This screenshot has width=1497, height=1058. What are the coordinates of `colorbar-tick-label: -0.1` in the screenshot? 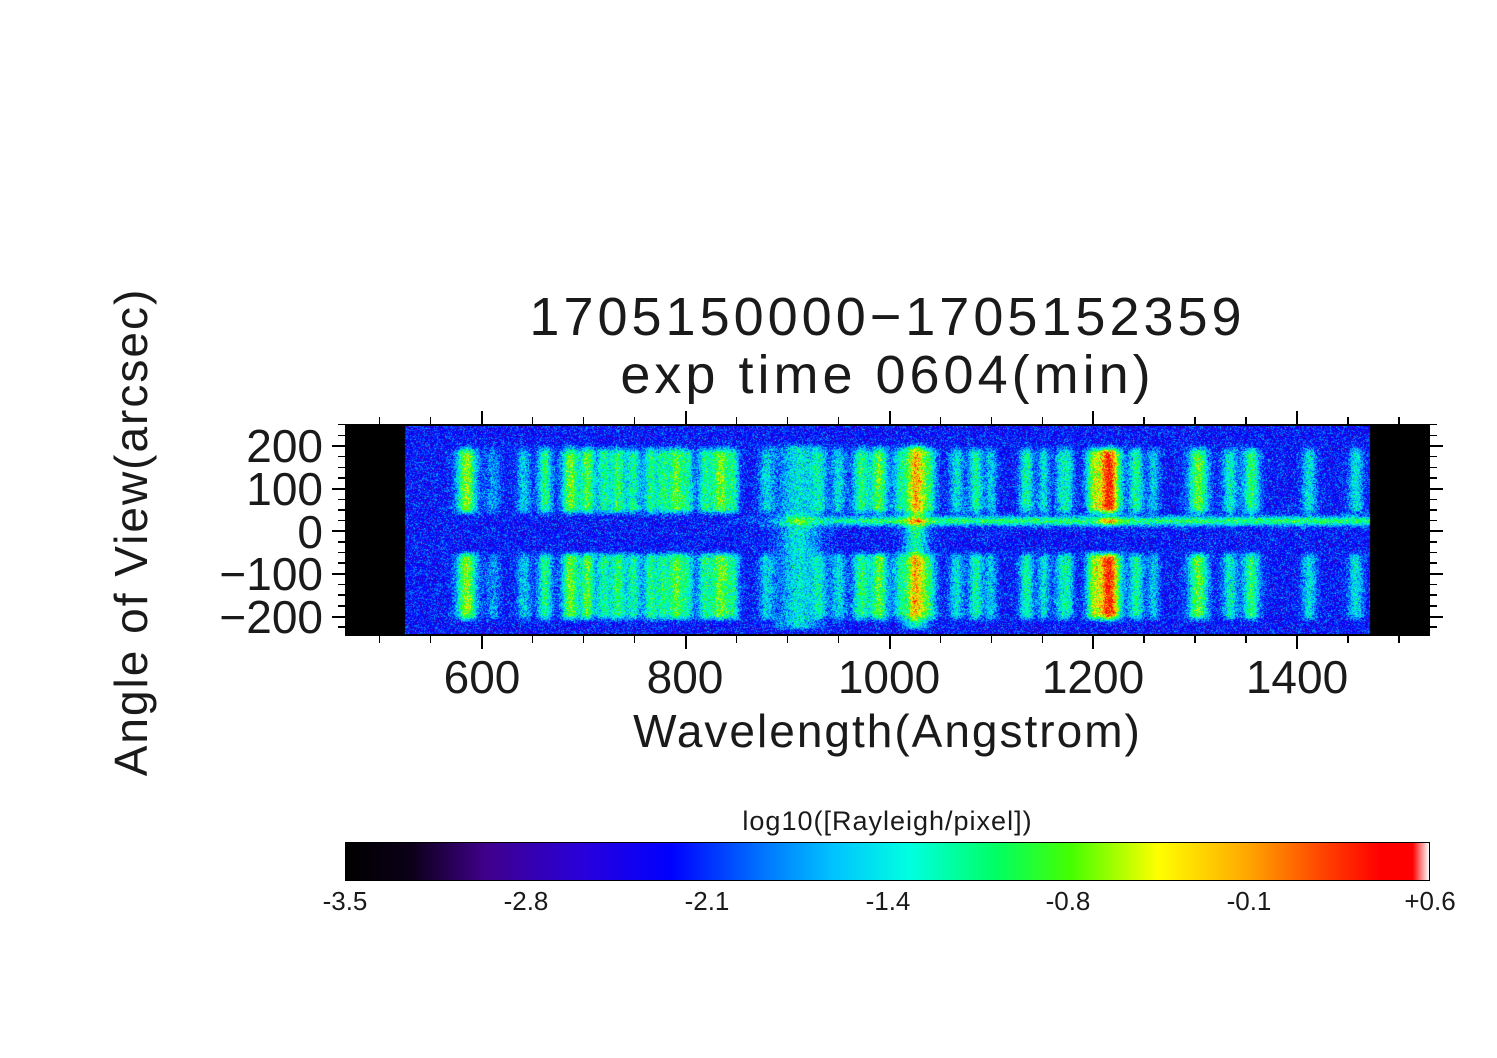 It's located at (1249, 901).